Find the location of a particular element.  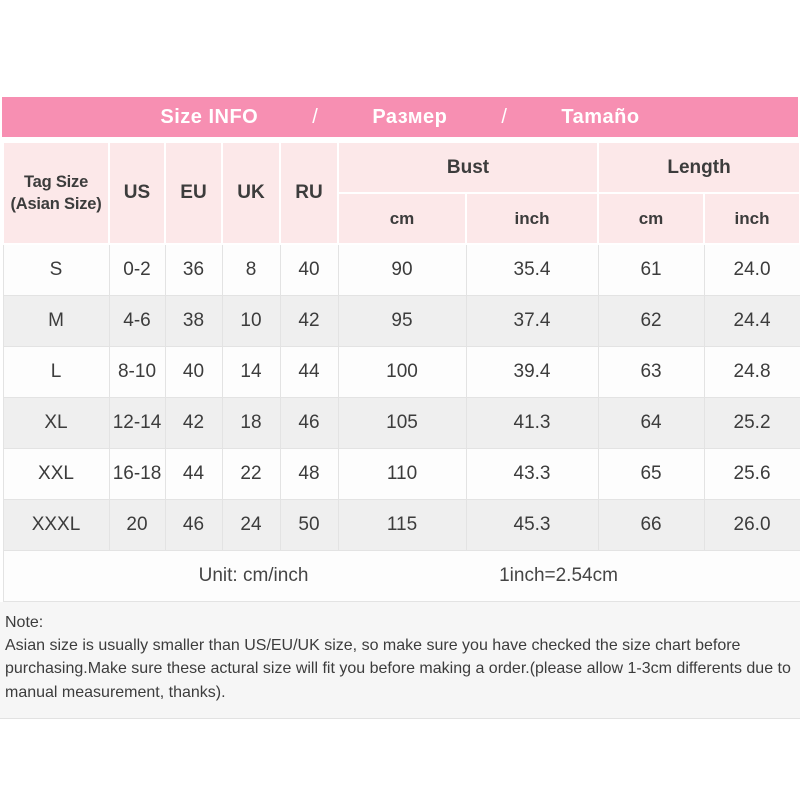

table-row-xxl: XXL 16-18 44 22 48 110 43.3 65 25.6 is located at coordinates (401, 474).